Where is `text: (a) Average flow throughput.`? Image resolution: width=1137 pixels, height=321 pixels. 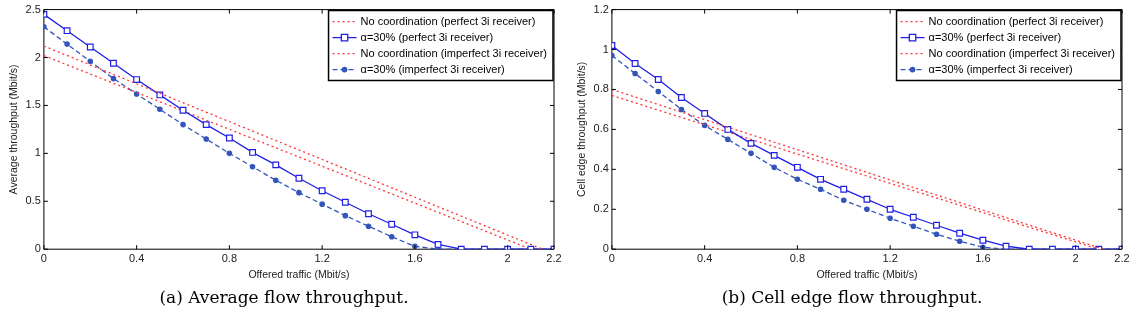
text: (a) Average flow throughput. is located at coordinates (284, 297).